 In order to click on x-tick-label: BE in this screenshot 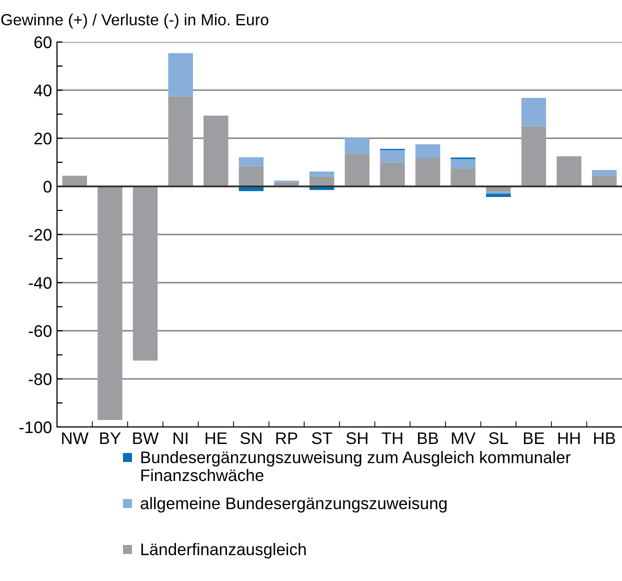, I will do `click(534, 438)`.